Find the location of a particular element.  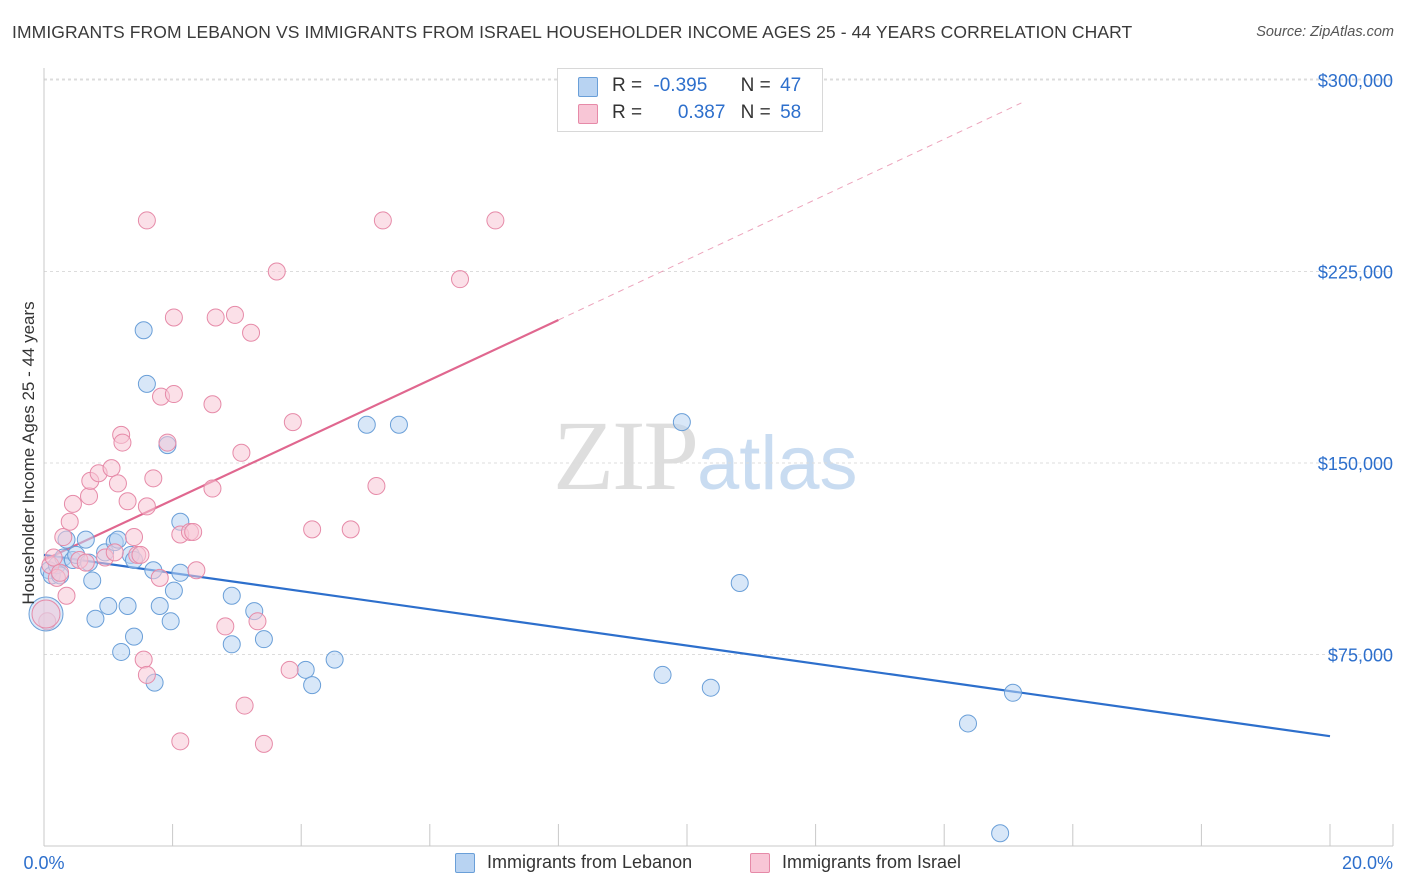

israel-legend-swatch is located at coordinates (760, 863).